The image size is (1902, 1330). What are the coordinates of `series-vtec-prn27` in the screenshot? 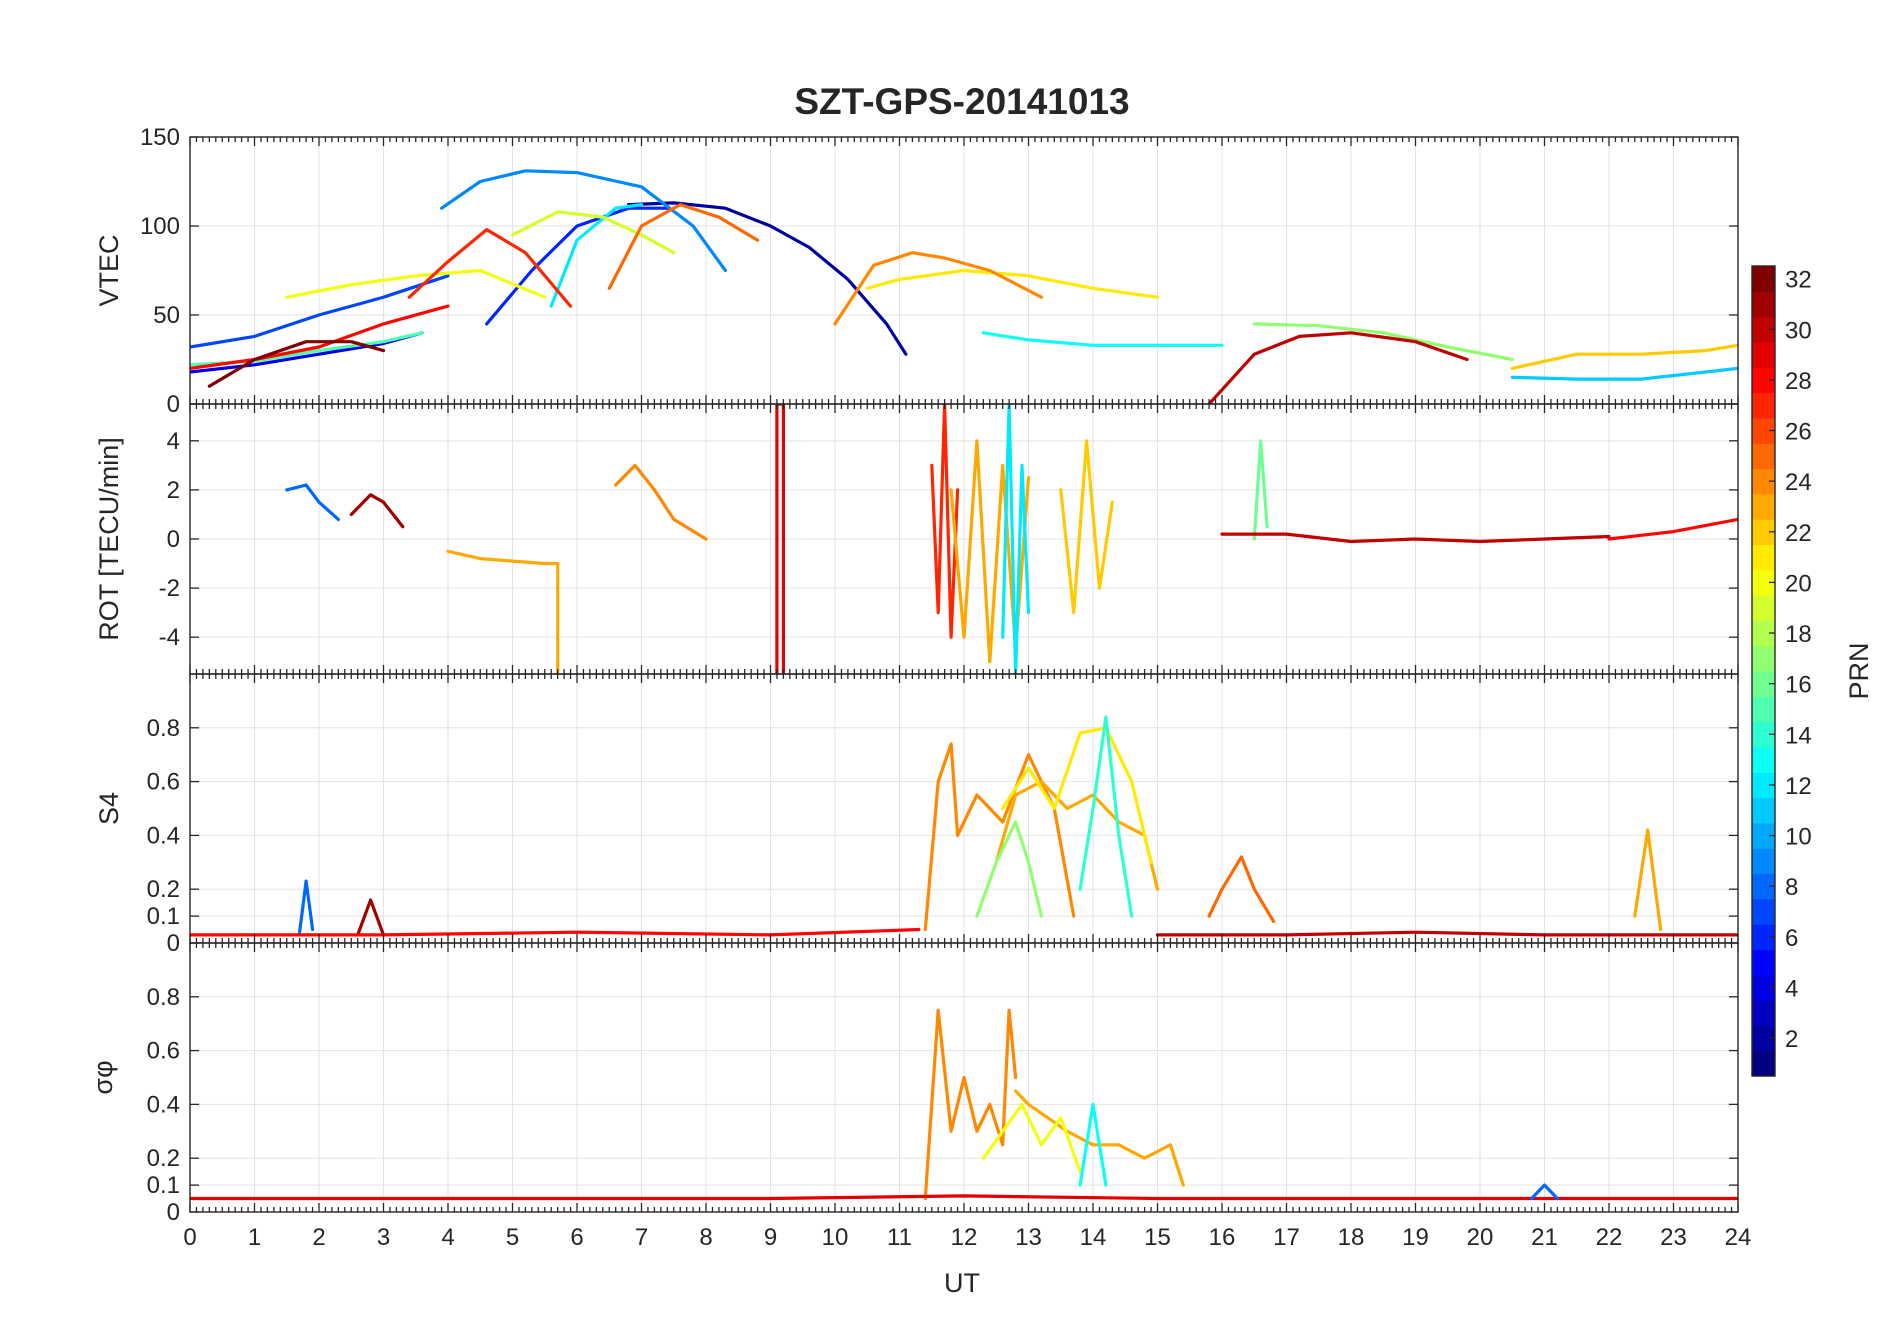 It's located at (490, 268).